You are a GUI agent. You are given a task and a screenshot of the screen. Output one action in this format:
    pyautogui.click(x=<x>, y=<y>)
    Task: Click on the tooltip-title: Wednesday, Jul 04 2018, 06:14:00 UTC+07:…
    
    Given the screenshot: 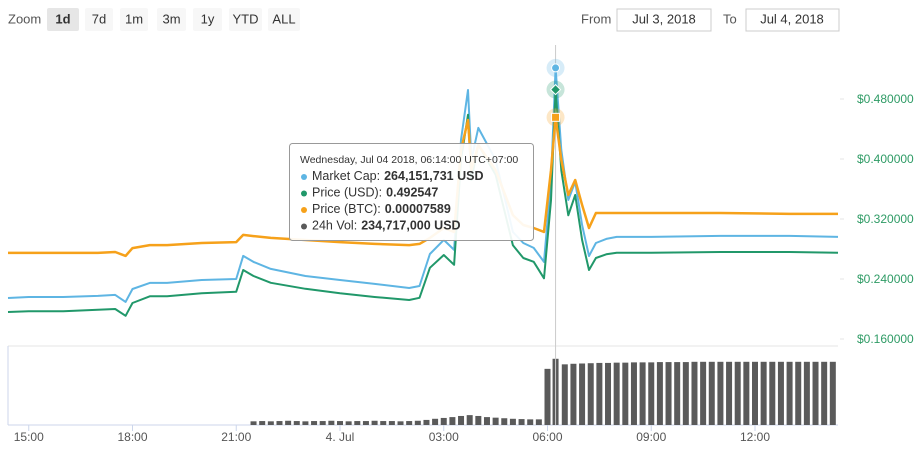 What is the action you would take?
    pyautogui.click(x=409, y=160)
    